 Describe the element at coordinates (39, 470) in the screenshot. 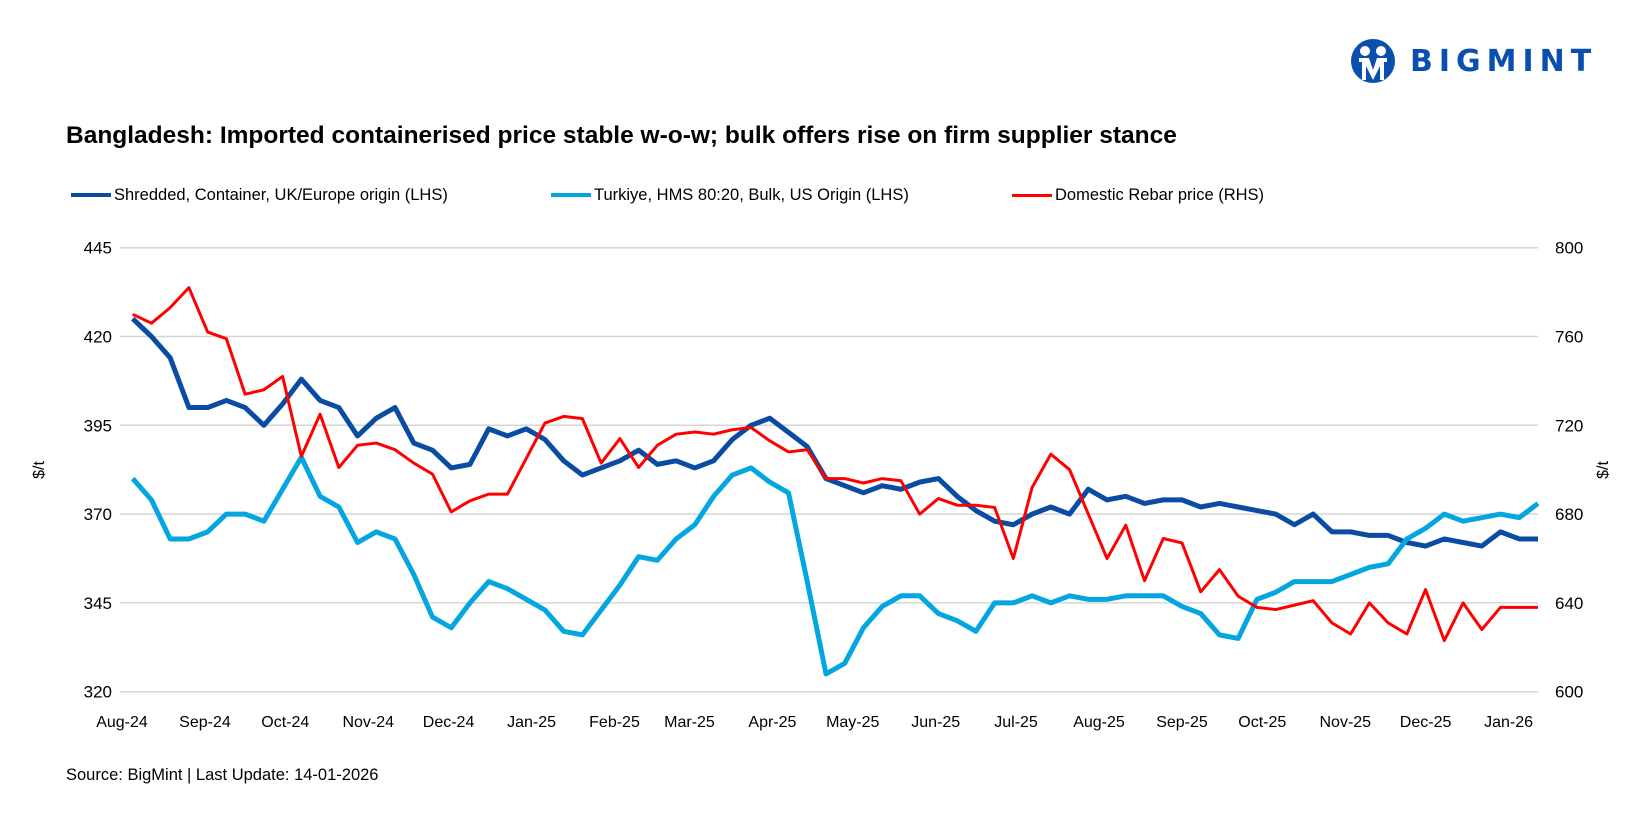

I see `y-axis-label-left: $/t` at that location.